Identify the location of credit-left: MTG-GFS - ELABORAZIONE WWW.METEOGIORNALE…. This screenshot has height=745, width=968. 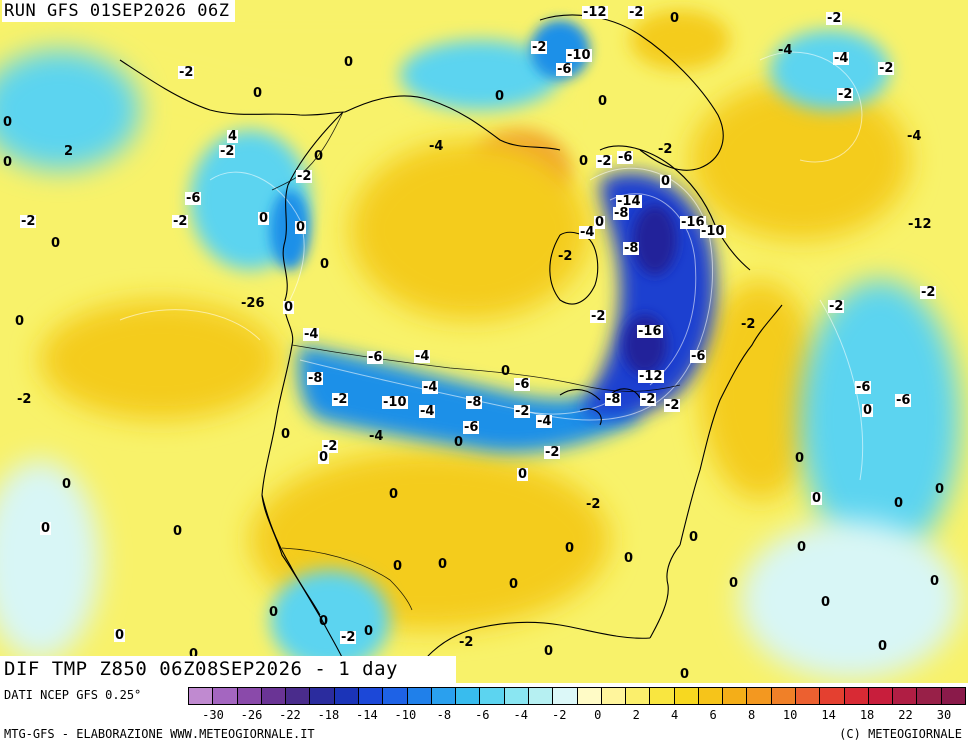
(159, 734).